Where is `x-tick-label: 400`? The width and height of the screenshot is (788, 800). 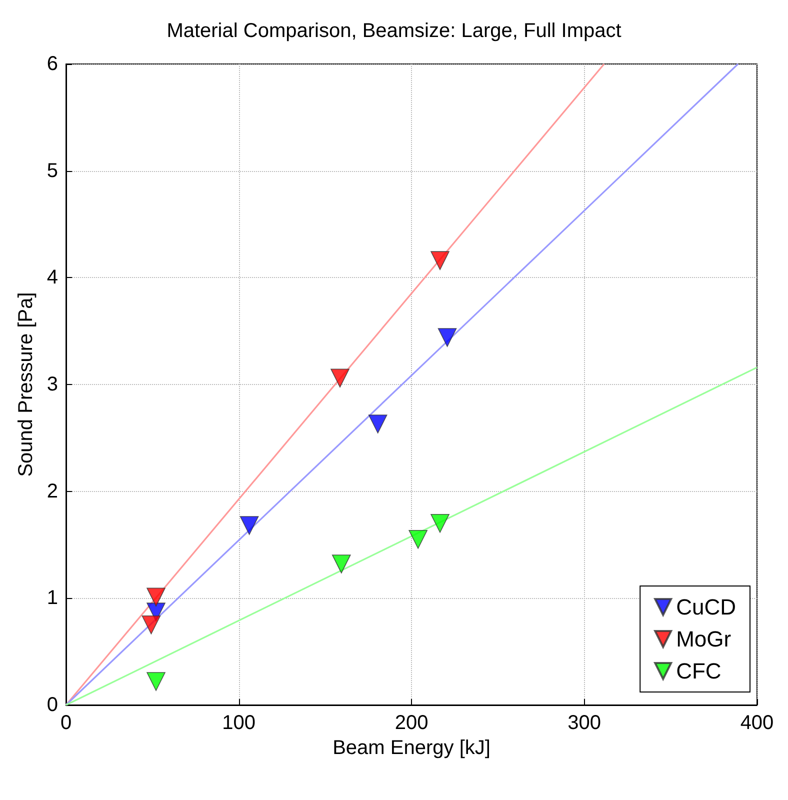 x-tick-label: 400 is located at coordinates (757, 723).